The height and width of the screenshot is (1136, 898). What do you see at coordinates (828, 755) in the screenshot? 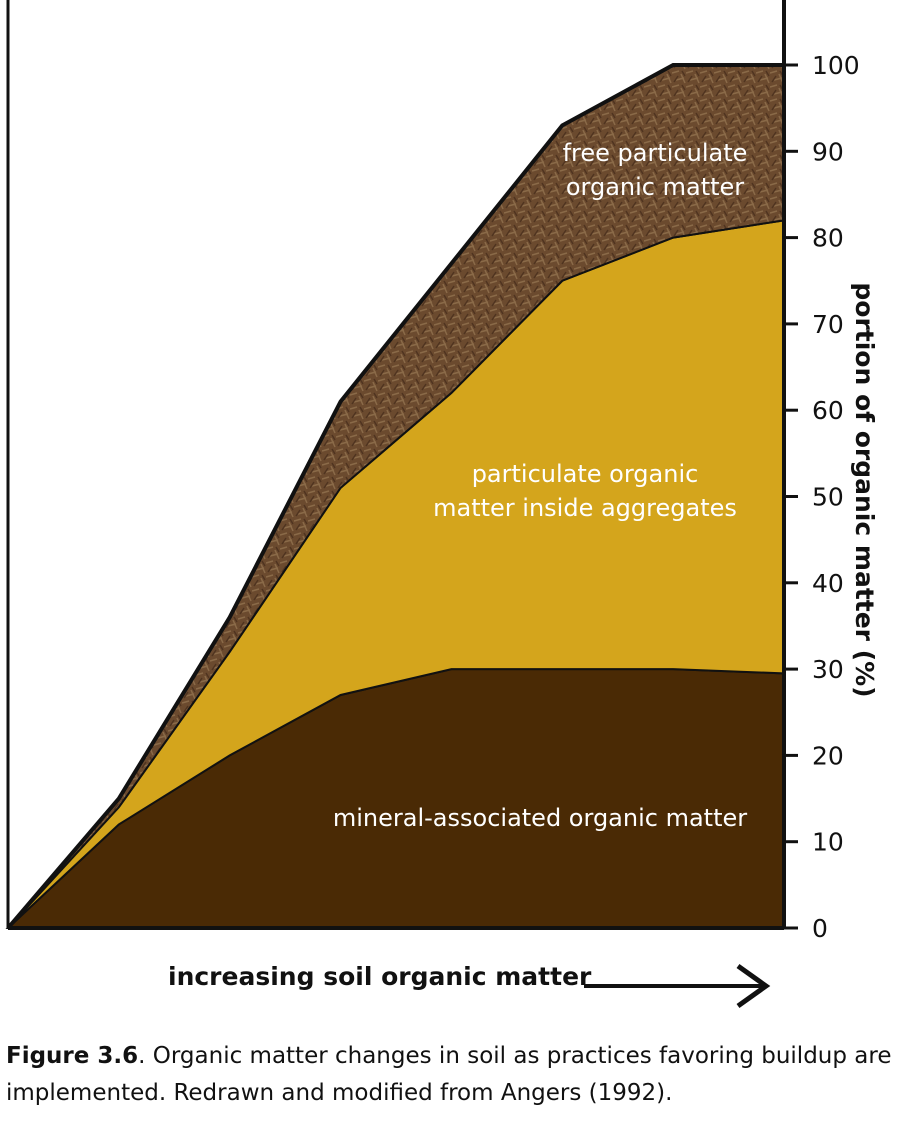
I see `y-tick-label: 20` at bounding box center [828, 755].